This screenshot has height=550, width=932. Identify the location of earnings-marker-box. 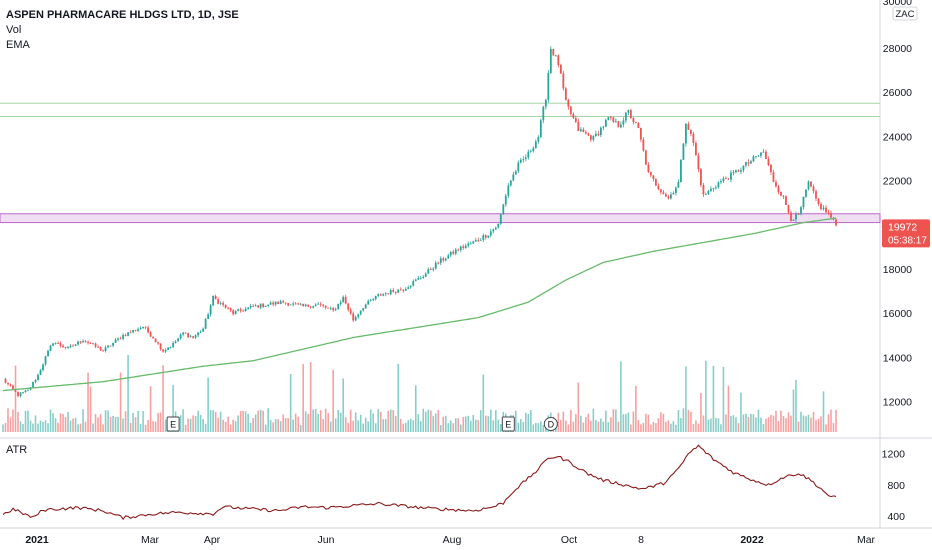
(173, 424).